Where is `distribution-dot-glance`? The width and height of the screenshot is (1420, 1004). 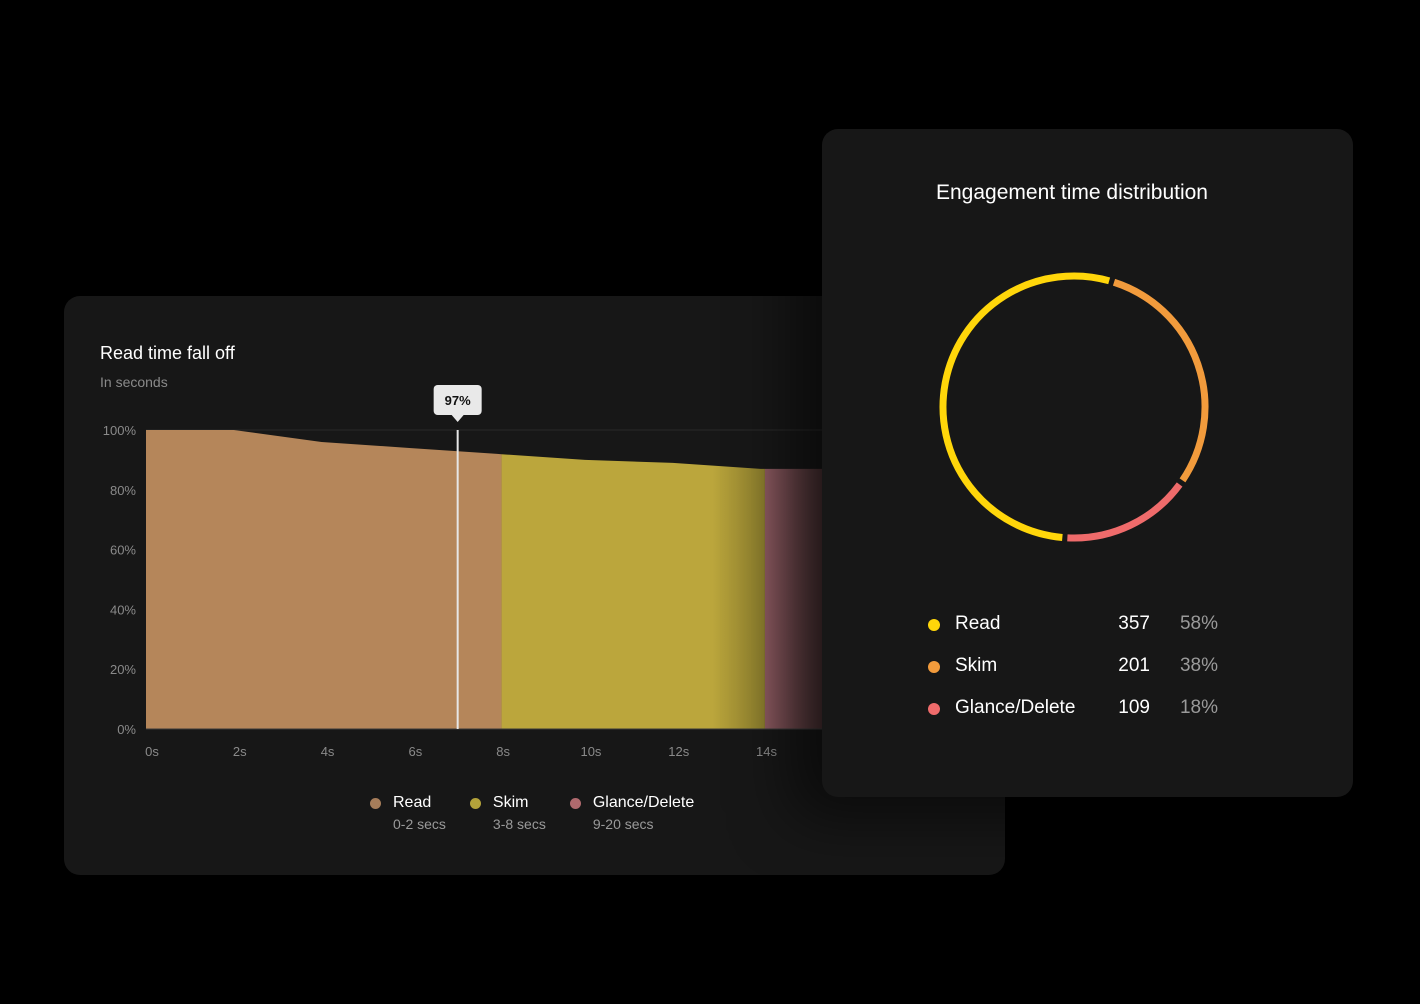
distribution-dot-glance is located at coordinates (934, 709).